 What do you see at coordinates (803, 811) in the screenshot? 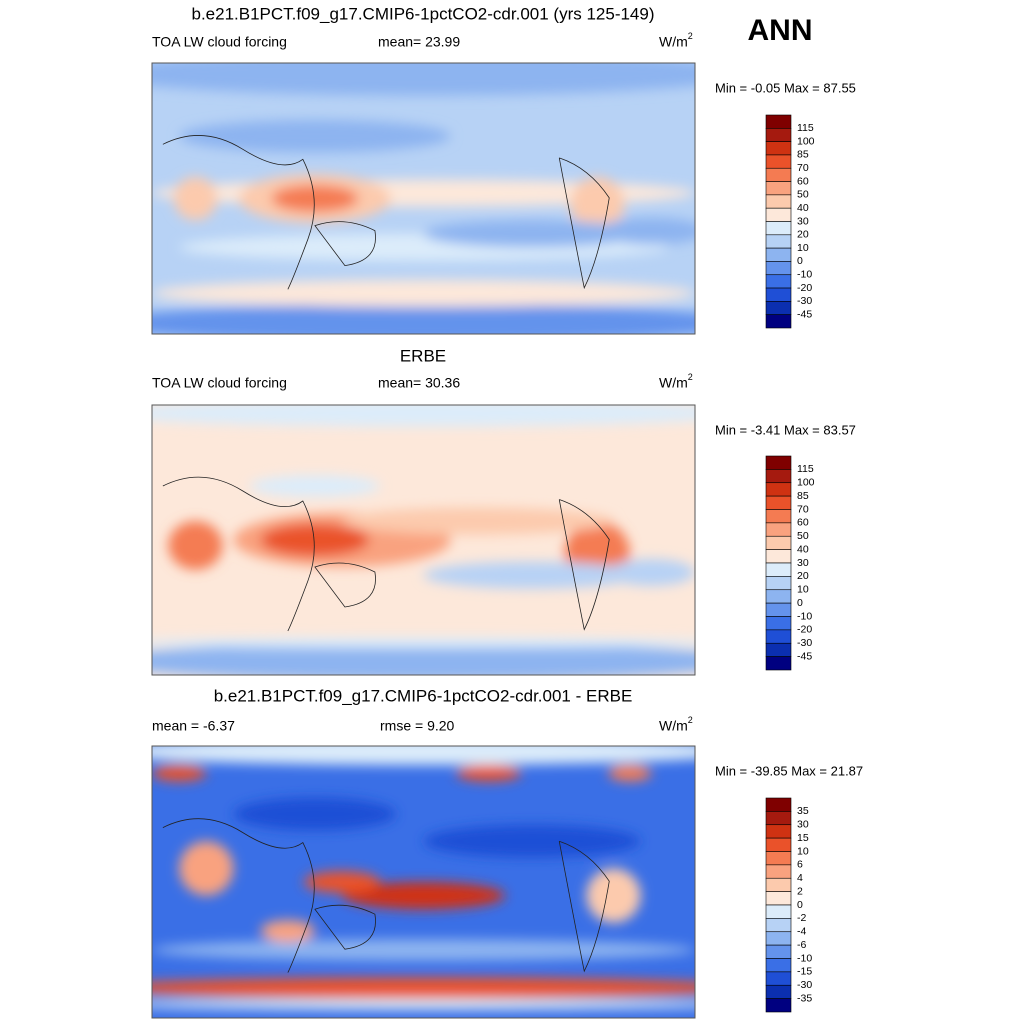
I see `colorbar-label: 35` at bounding box center [803, 811].